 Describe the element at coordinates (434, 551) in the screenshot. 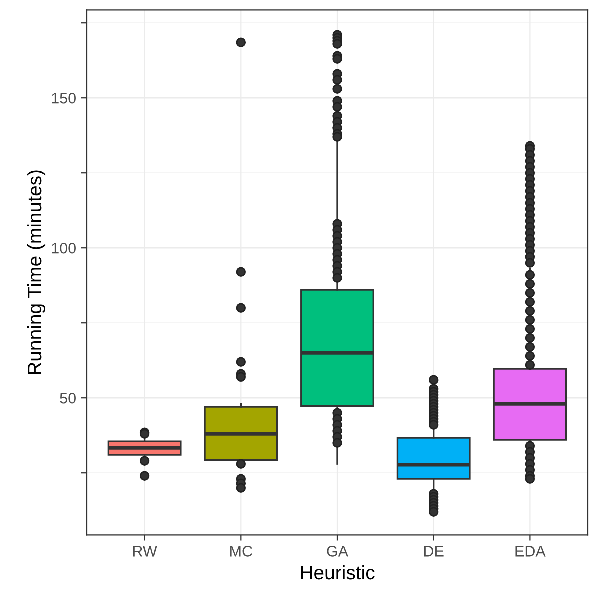

I see `x-tick-label: DE` at that location.